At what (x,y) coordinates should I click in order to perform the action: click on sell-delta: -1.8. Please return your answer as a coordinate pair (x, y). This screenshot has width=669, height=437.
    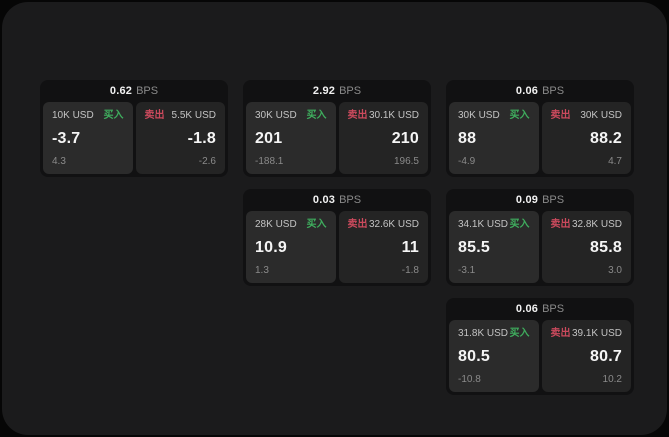
    Looking at the image, I should click on (410, 270).